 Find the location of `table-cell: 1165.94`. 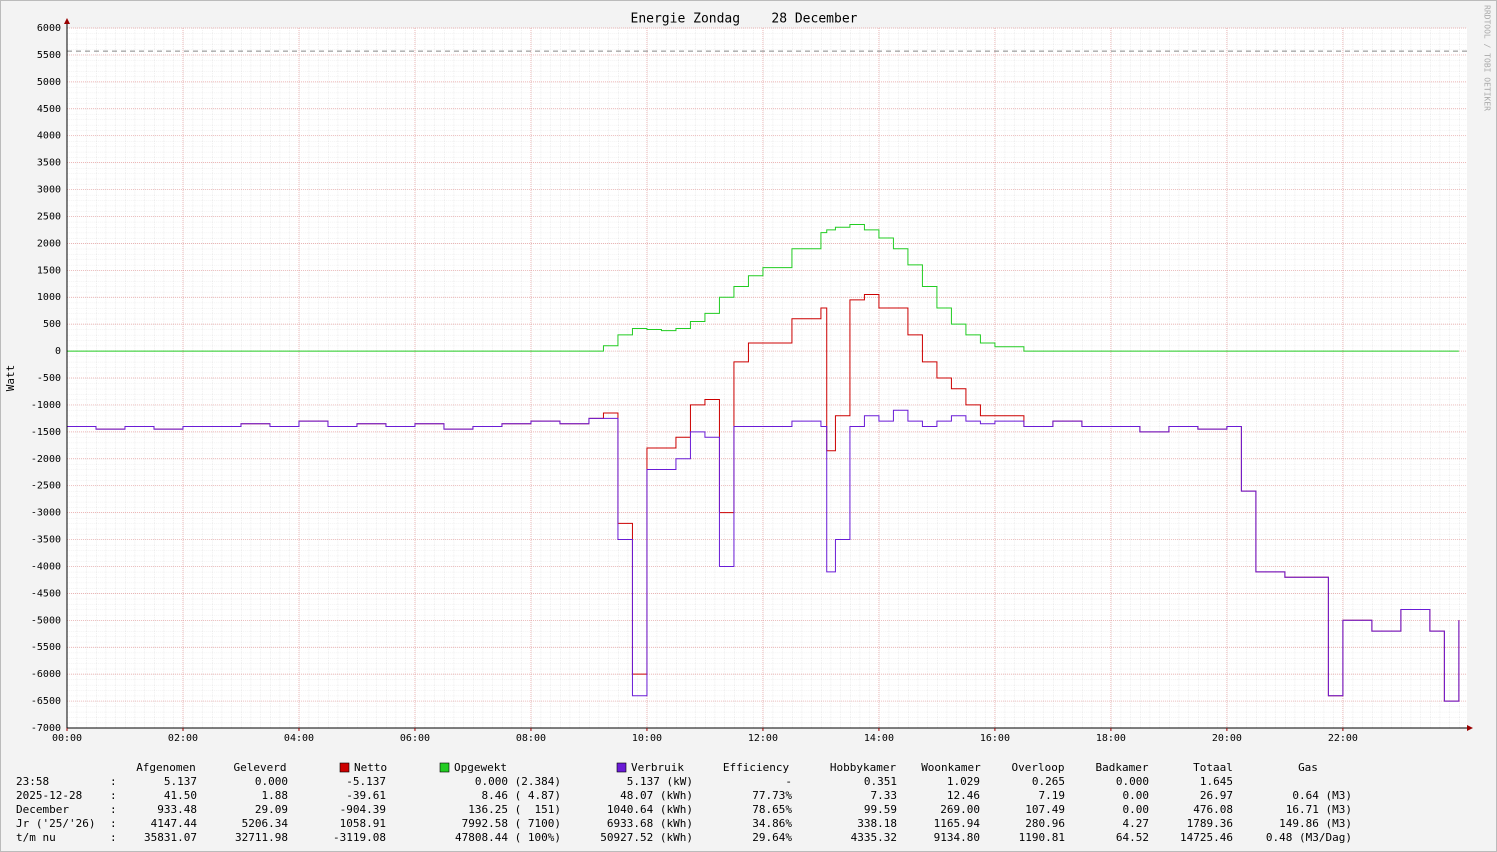

table-cell: 1165.94 is located at coordinates (957, 823).